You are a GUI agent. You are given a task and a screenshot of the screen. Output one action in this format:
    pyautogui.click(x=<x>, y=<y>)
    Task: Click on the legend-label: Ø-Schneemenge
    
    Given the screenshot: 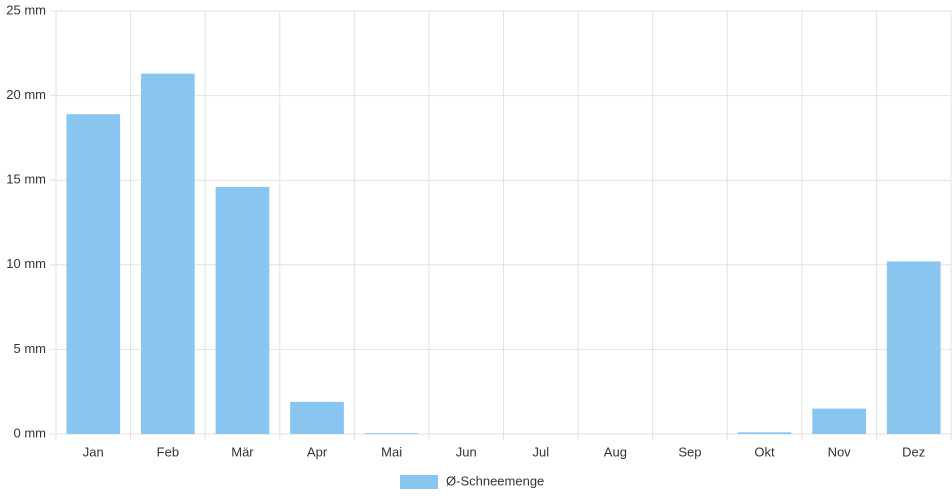 What is the action you would take?
    pyautogui.click(x=495, y=480)
    